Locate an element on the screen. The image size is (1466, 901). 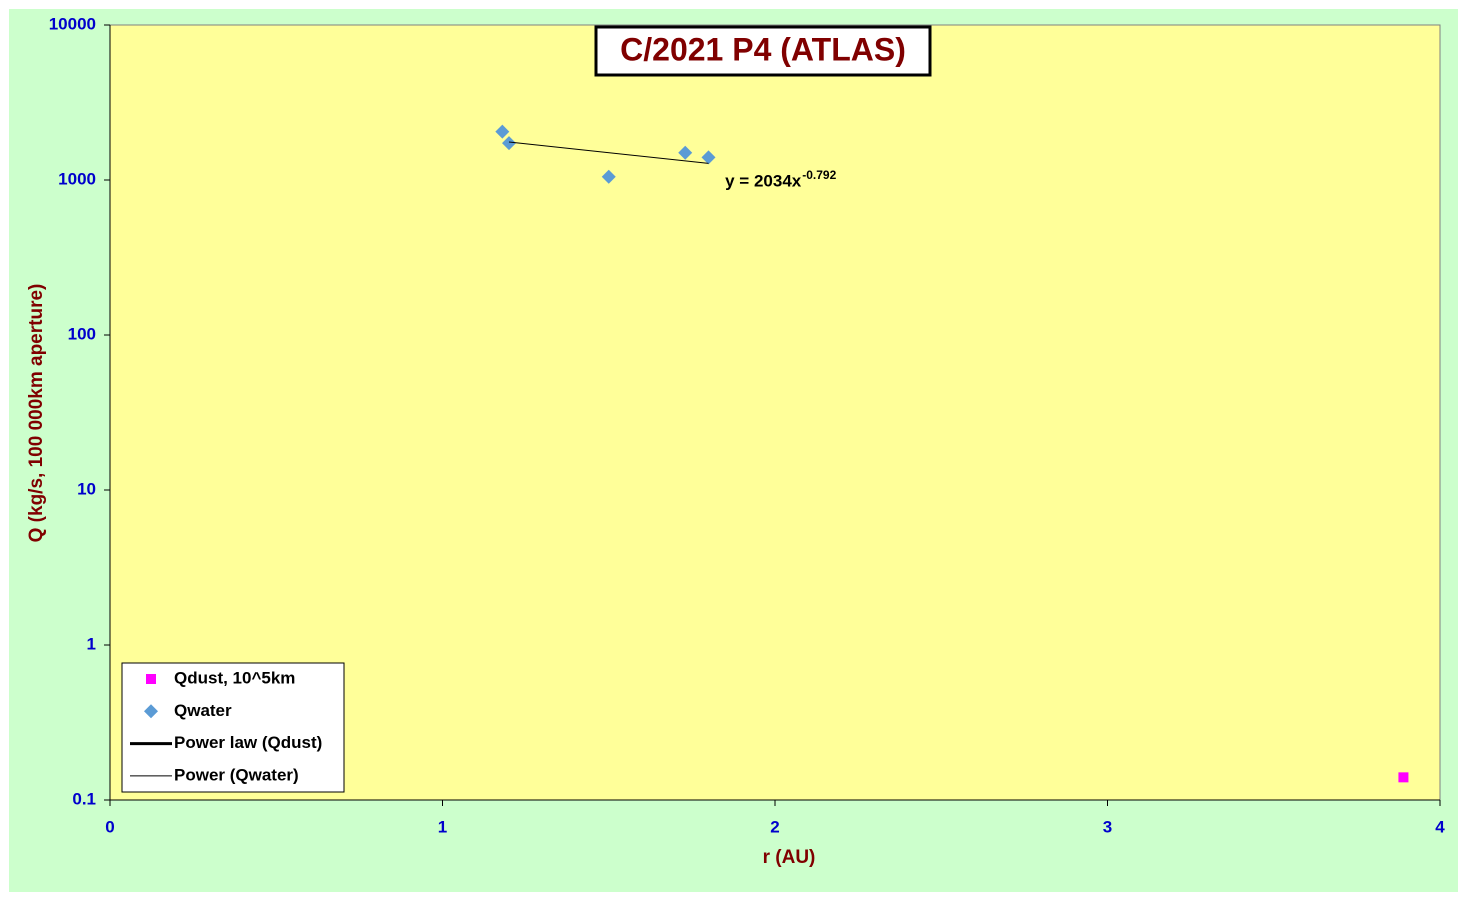
legend-label: Qdust, 10^5km is located at coordinates (234, 677).